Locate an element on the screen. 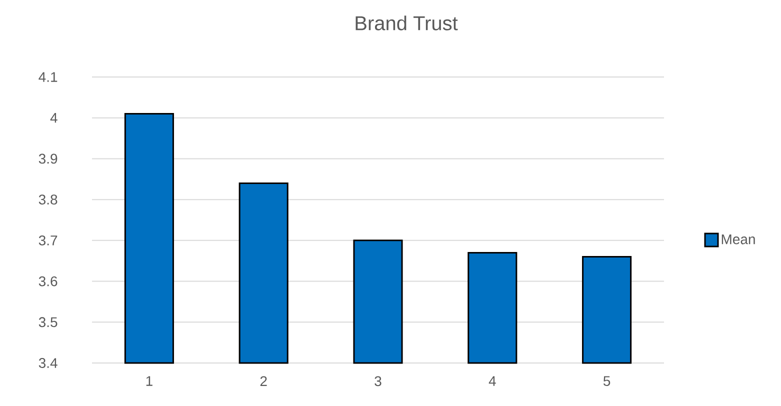 The image size is (781, 406). x-tick-label: 4 is located at coordinates (492, 381).